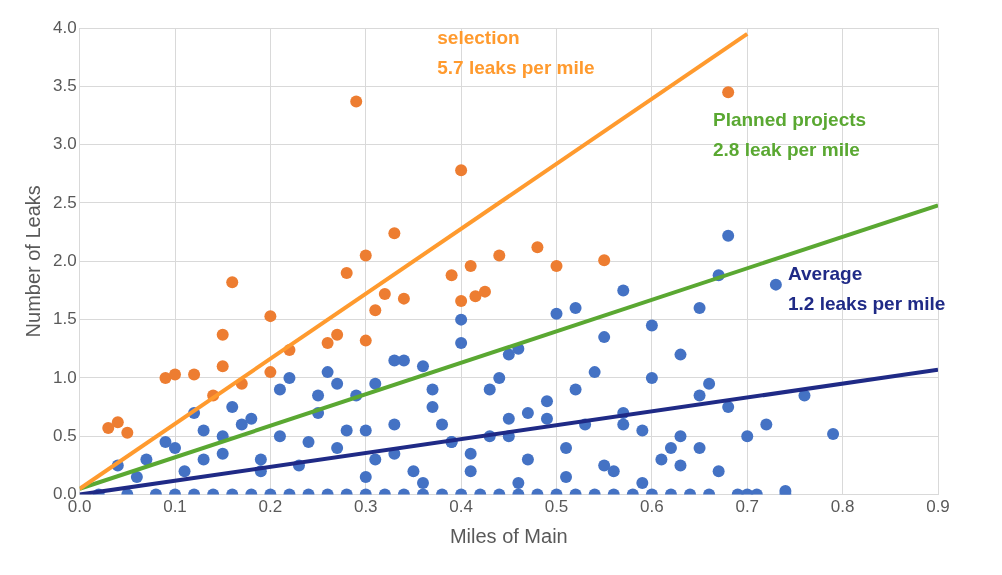 The width and height of the screenshot is (1002, 575). Describe the element at coordinates (64, 27) in the screenshot. I see `y-tick-label: 4.0` at that location.